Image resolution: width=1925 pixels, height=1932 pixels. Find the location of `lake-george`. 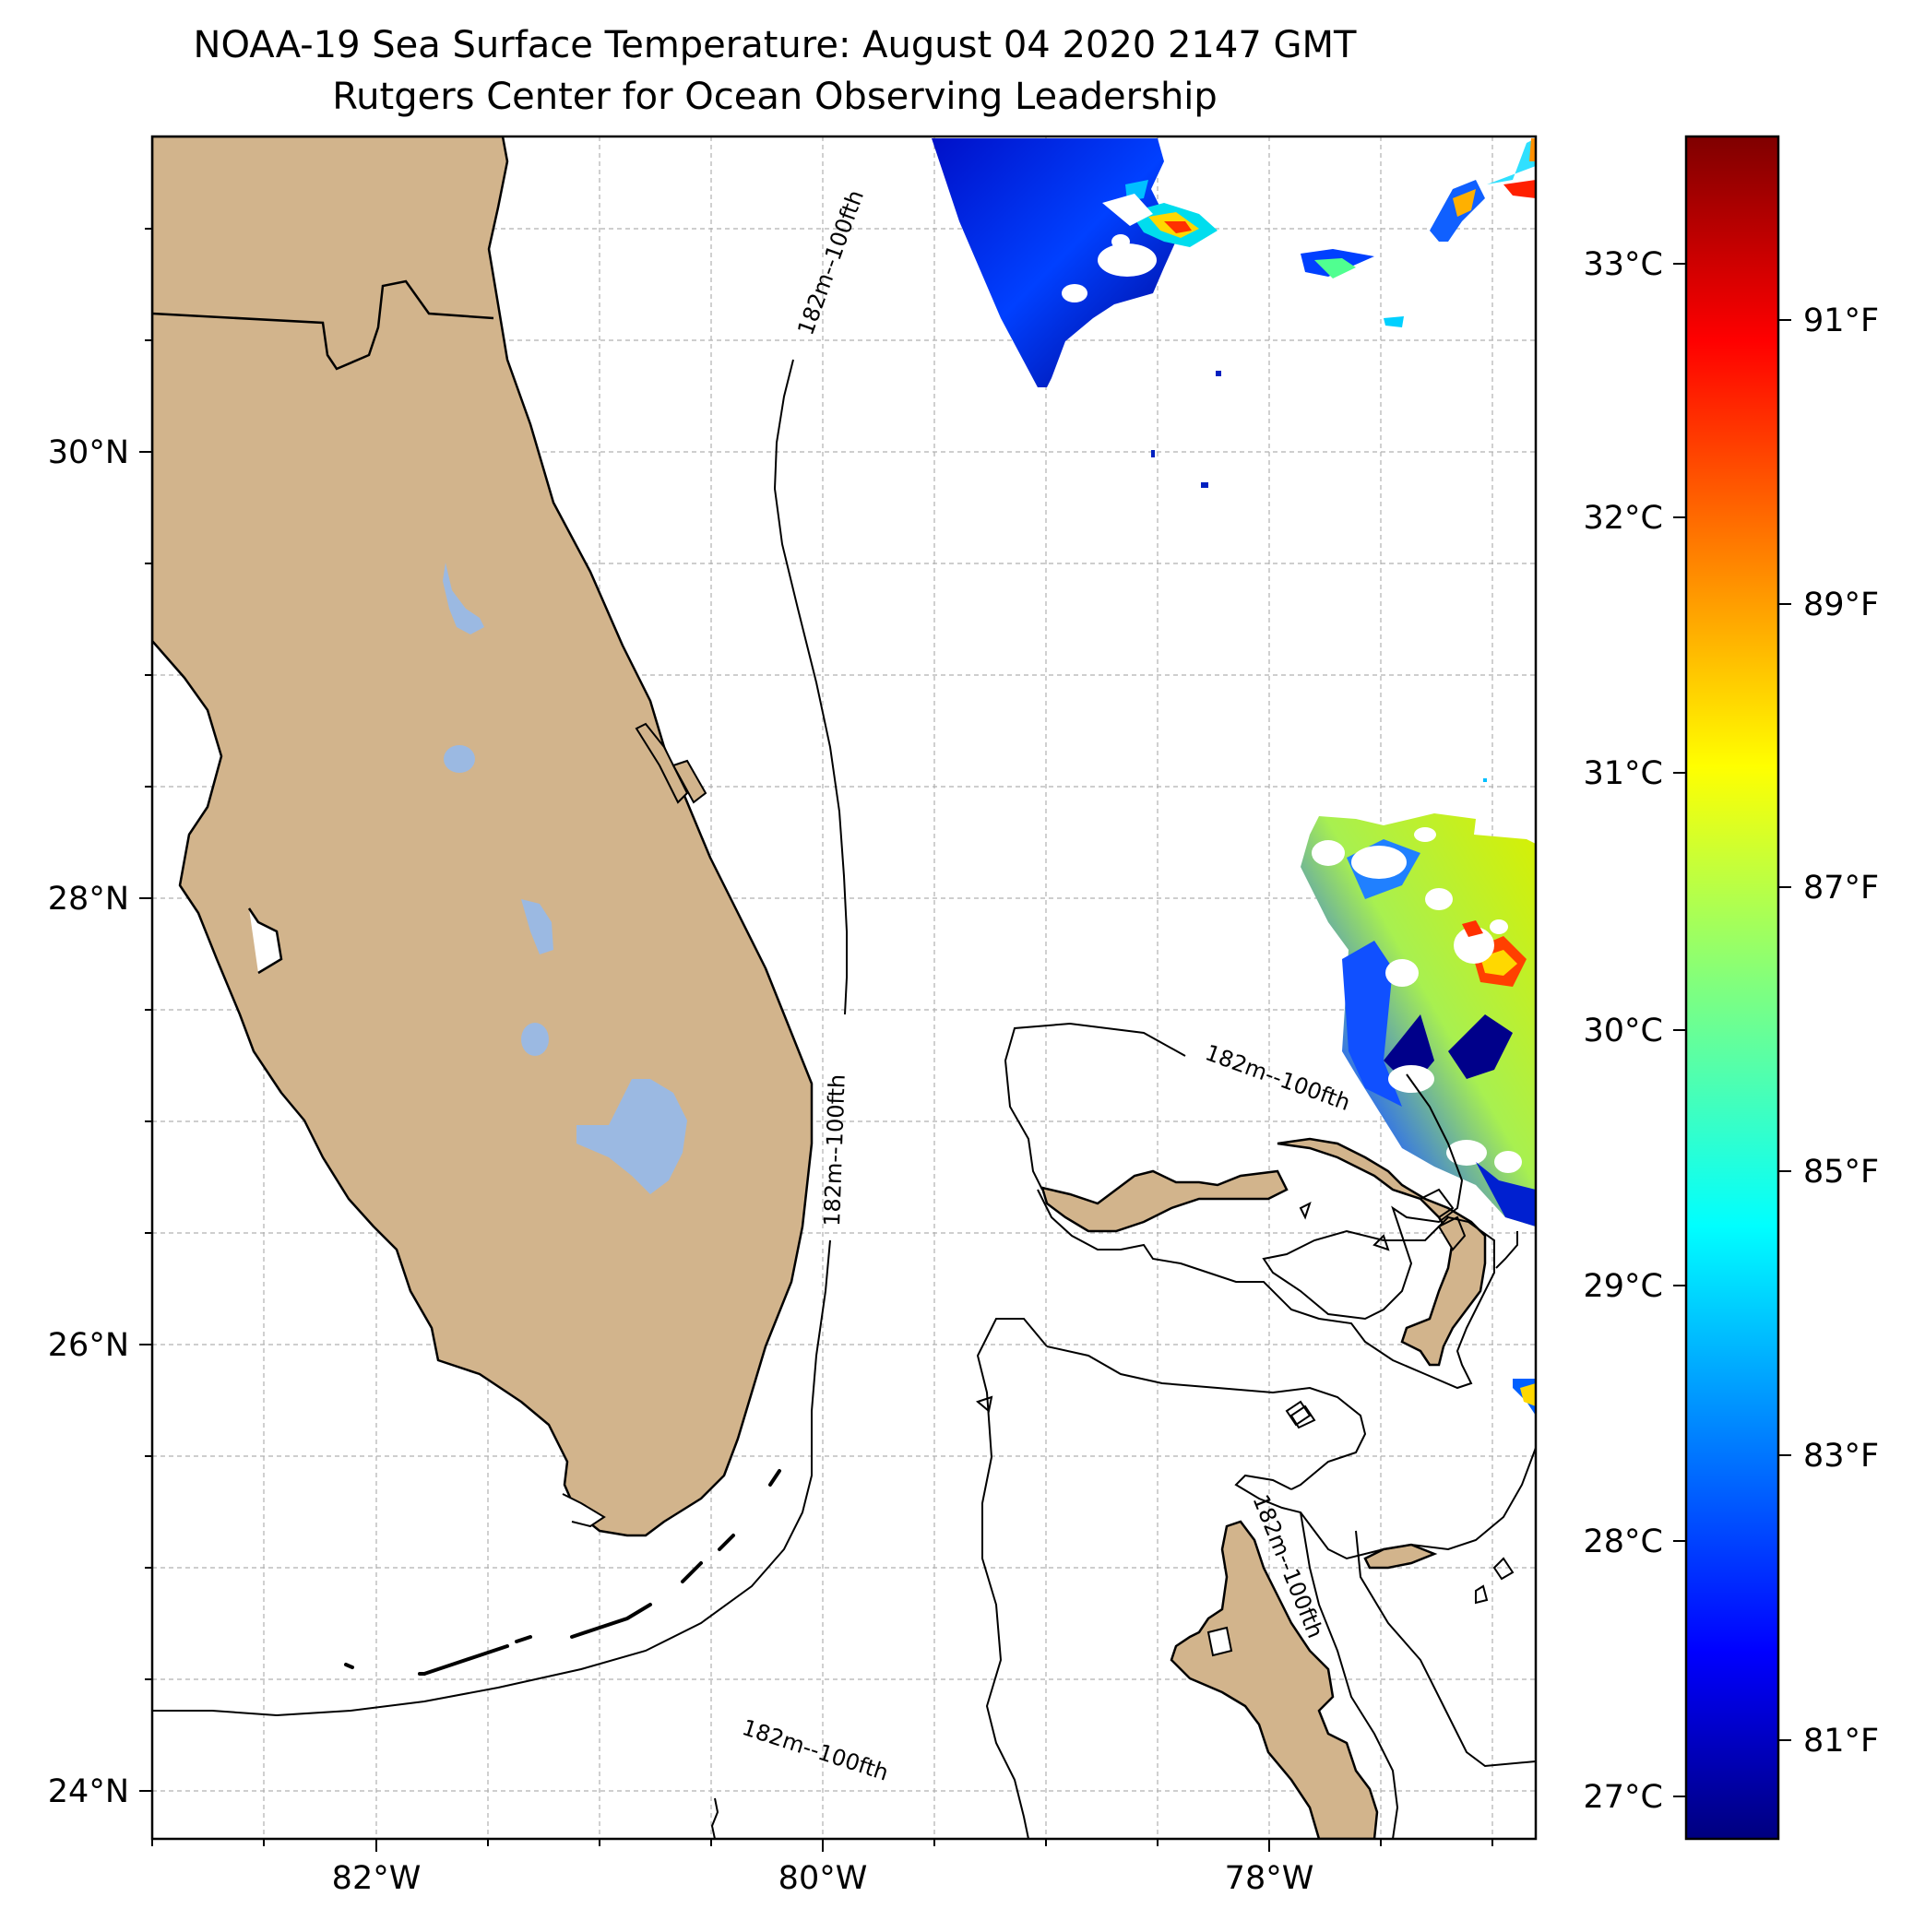

lake-george is located at coordinates (463, 599).